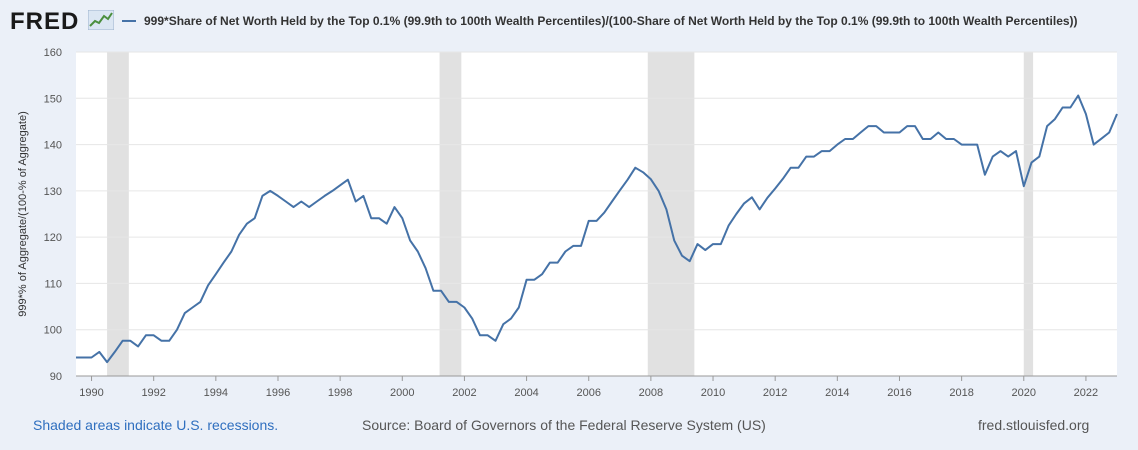 This screenshot has width=1138, height=450. Describe the element at coordinates (156, 425) in the screenshot. I see `recession-note-link: Shaded areas indicate U.S. recessions.` at that location.